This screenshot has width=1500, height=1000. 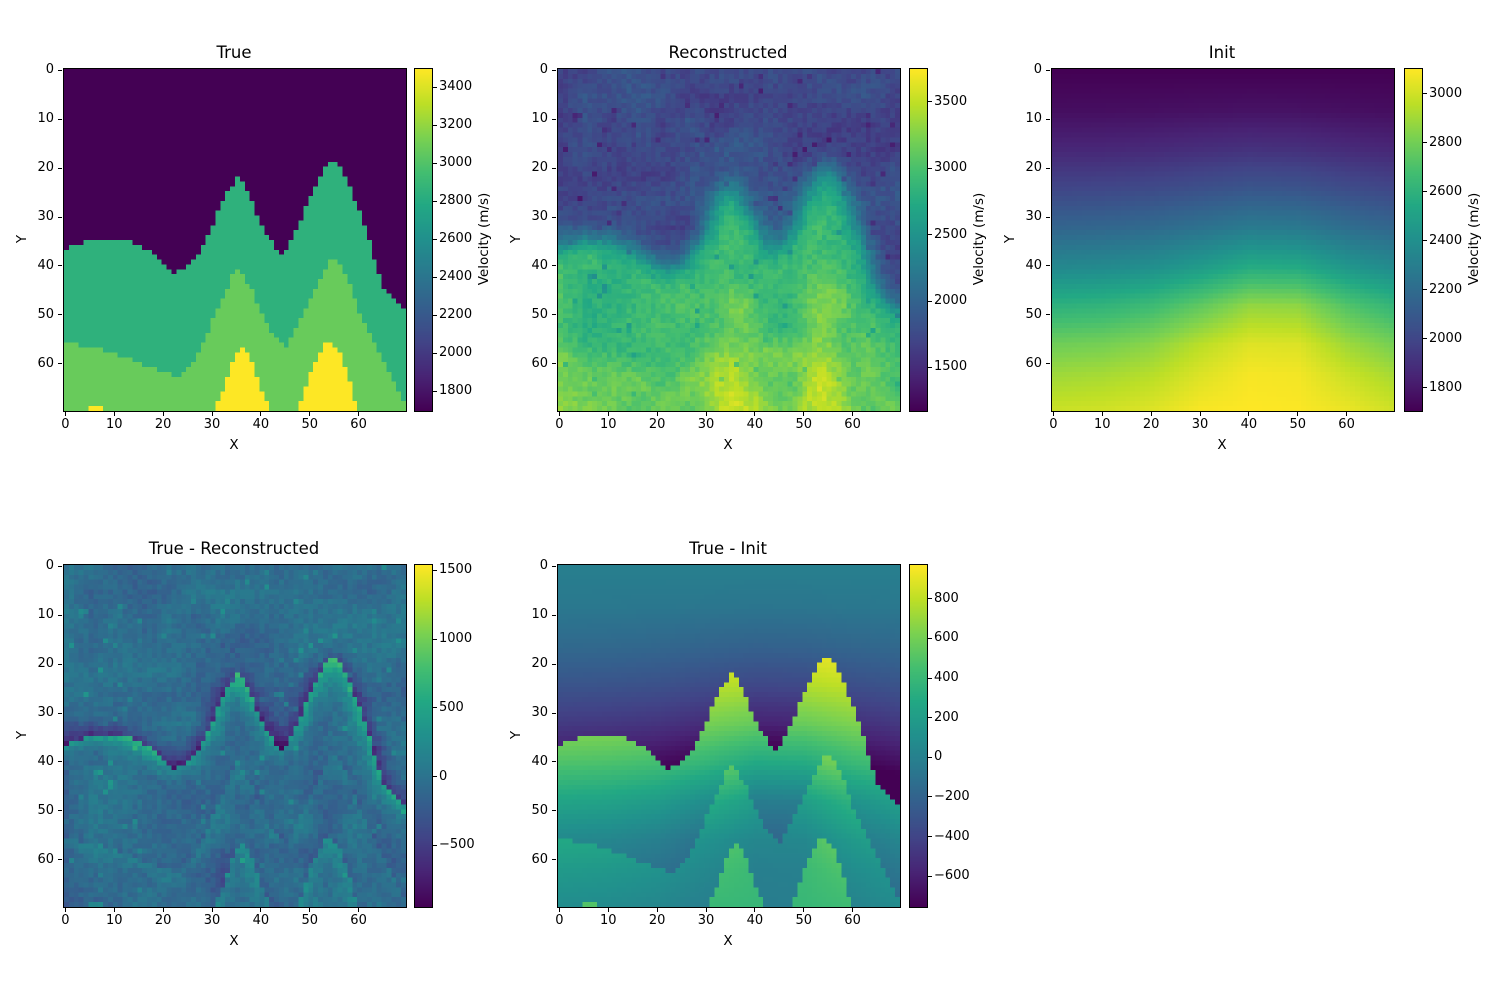 I want to click on colorbar-true-minus-init, so click(x=918, y=736).